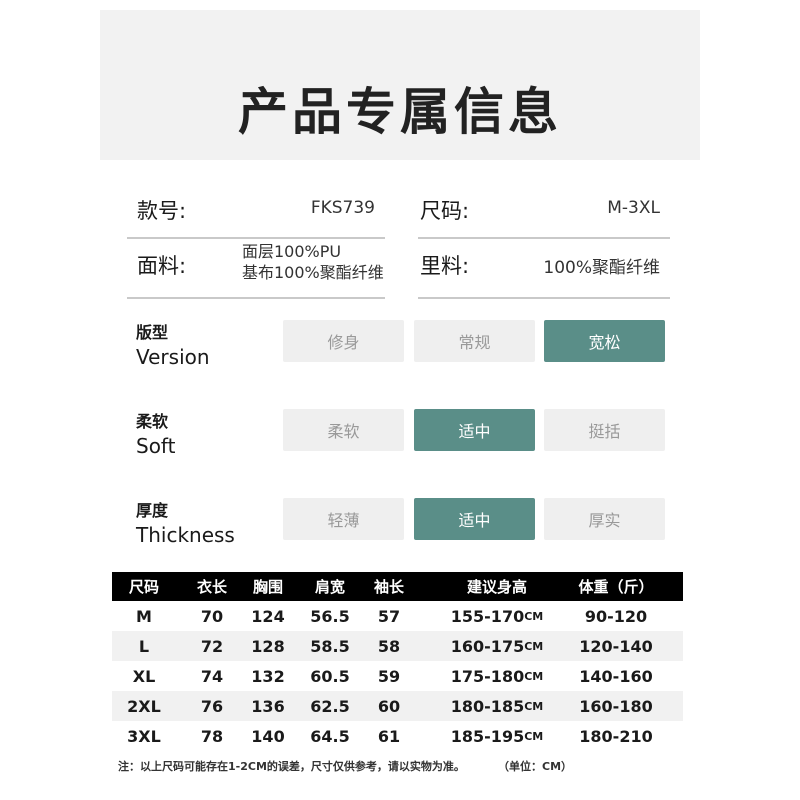 The width and height of the screenshot is (800, 800). I want to click on title-banner: 产品专属信息, so click(400, 85).